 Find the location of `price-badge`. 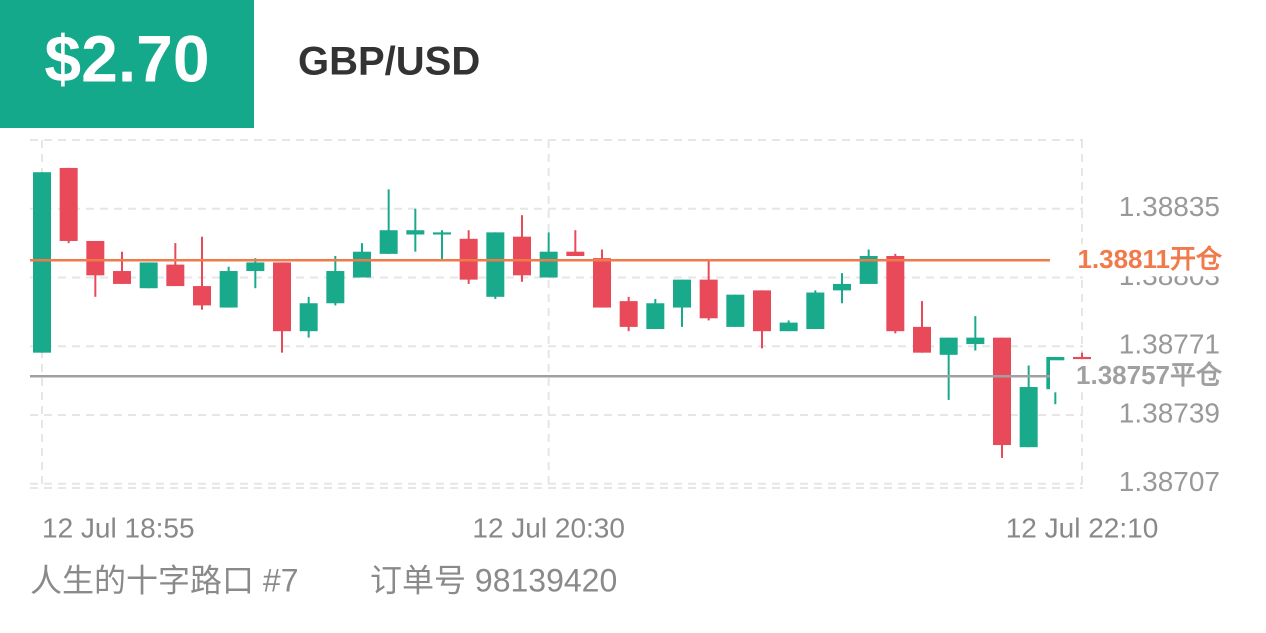

price-badge is located at coordinates (127, 64).